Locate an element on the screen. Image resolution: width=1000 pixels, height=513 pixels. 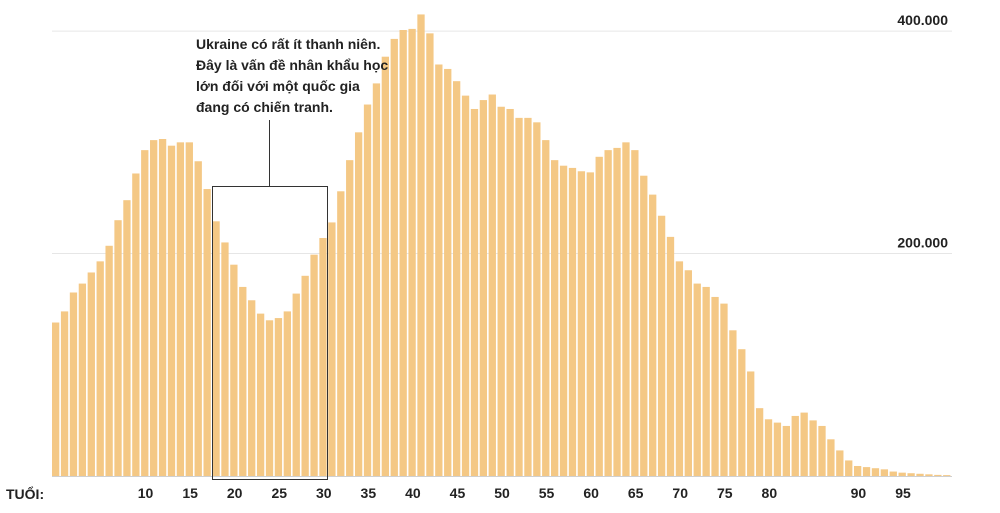
x-tick-layer: 10 15 20 25 30 35 40 45 50 55 60 65 70 75 80 90 95 is located at coordinates (524, 493).